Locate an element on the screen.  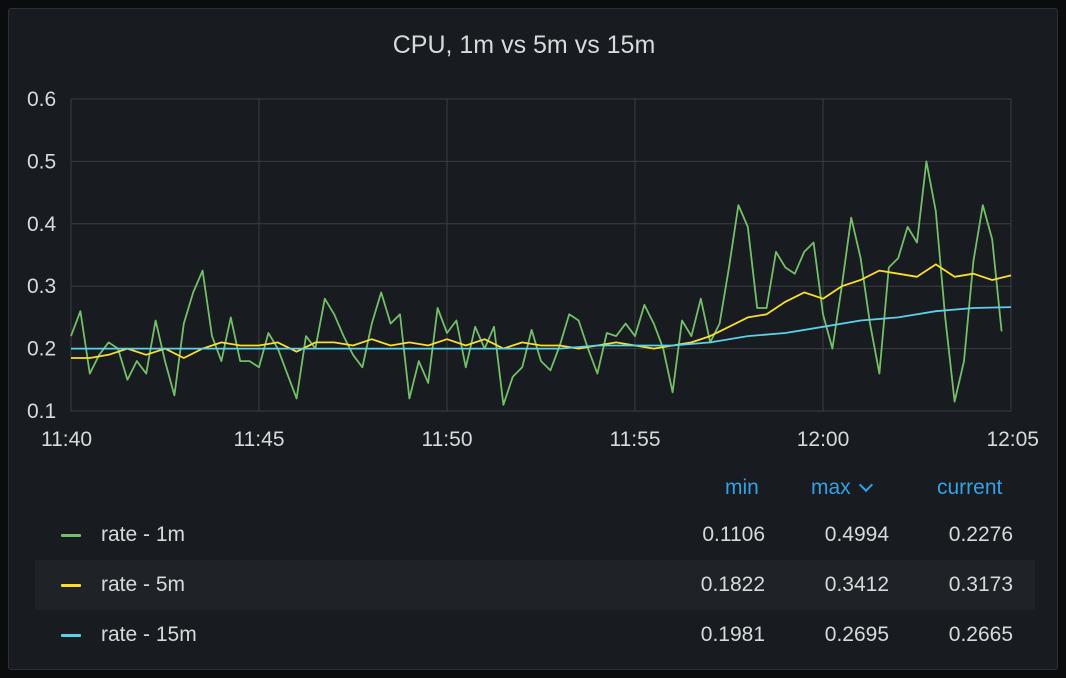
legend-value-current: 0.3173 is located at coordinates (980, 584).